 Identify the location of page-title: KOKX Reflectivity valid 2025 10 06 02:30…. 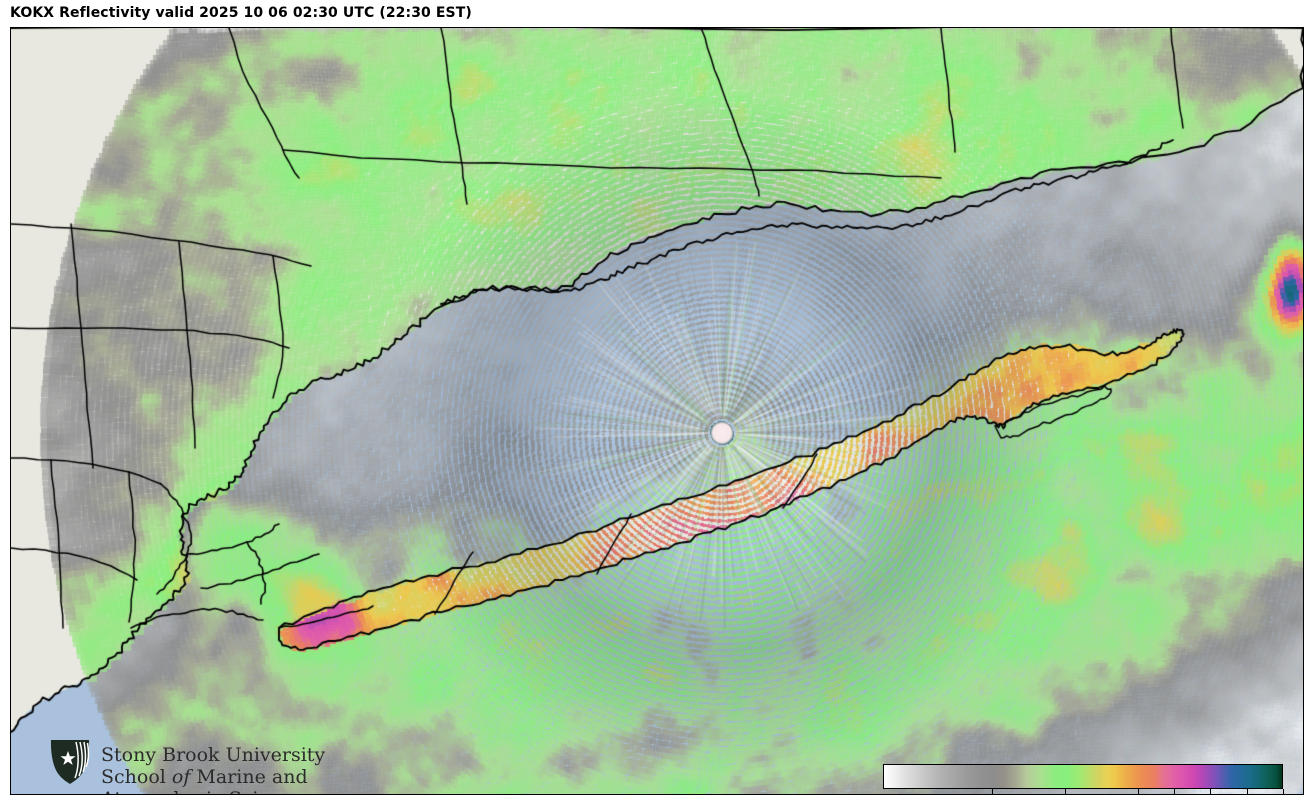
(241, 13).